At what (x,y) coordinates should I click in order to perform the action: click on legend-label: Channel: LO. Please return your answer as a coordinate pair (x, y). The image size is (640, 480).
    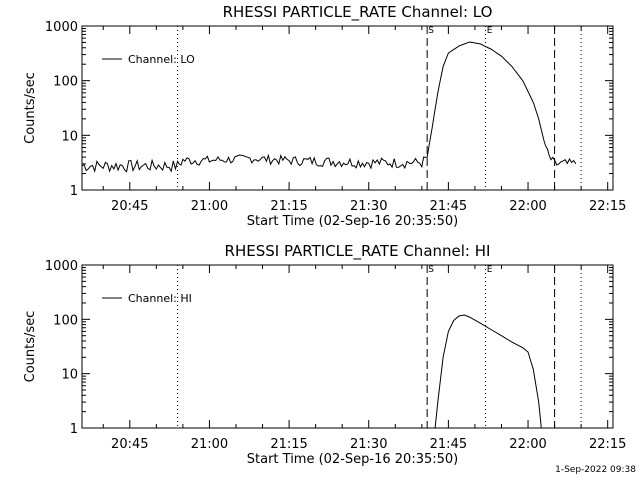
    Looking at the image, I should click on (161, 59).